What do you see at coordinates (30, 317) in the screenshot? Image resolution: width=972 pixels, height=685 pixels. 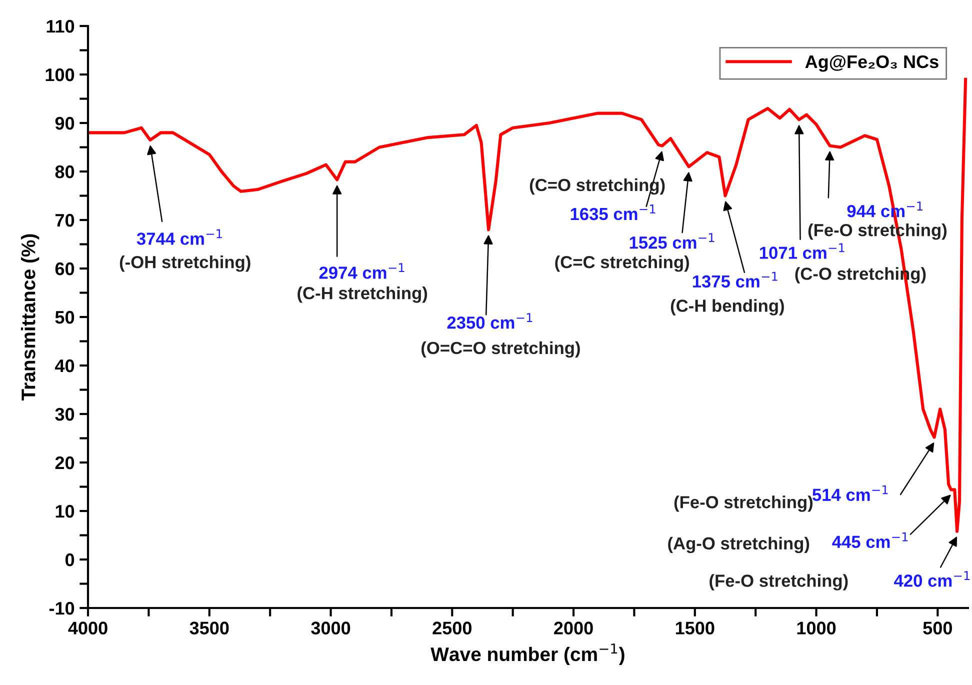 I see `y-axis-title: Transmittance (%)` at bounding box center [30, 317].